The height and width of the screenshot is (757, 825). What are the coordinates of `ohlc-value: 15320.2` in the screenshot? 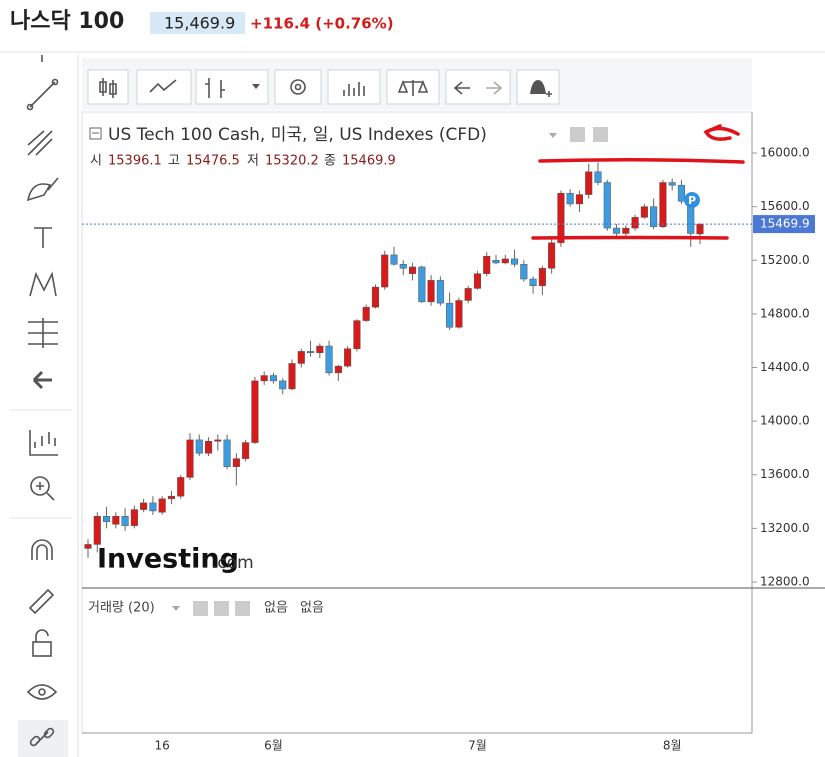 It's located at (292, 161).